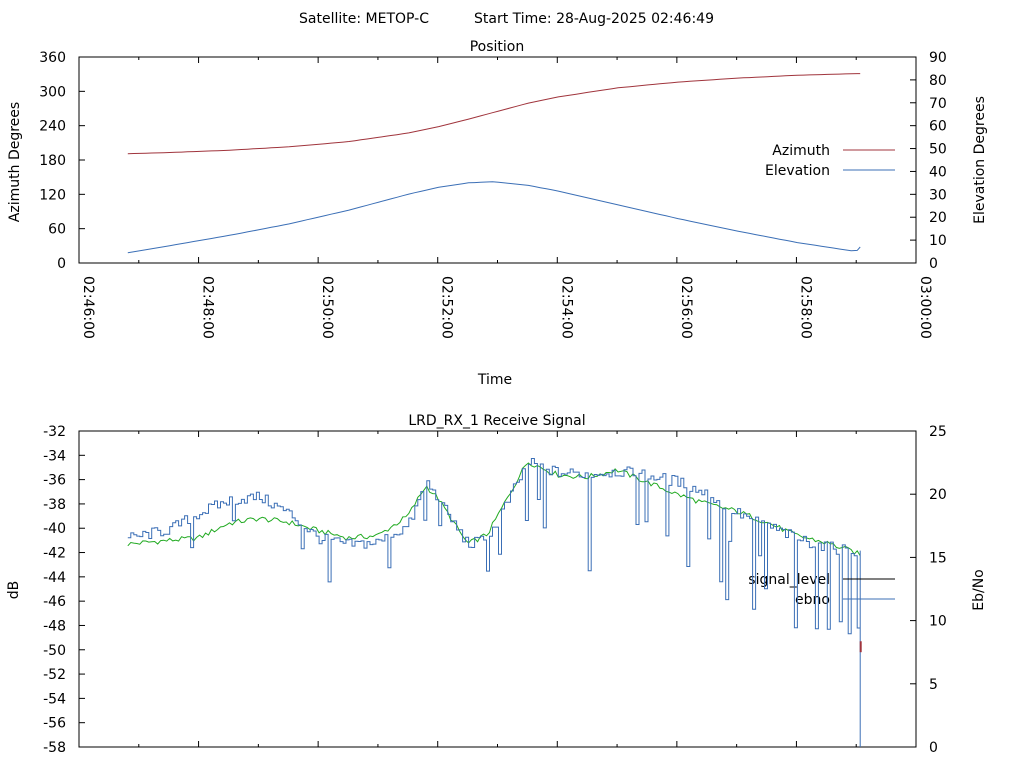 The height and width of the screenshot is (772, 1024). What do you see at coordinates (933, 685) in the screenshot?
I see `signal-y2-tick-label: 5` at bounding box center [933, 685].